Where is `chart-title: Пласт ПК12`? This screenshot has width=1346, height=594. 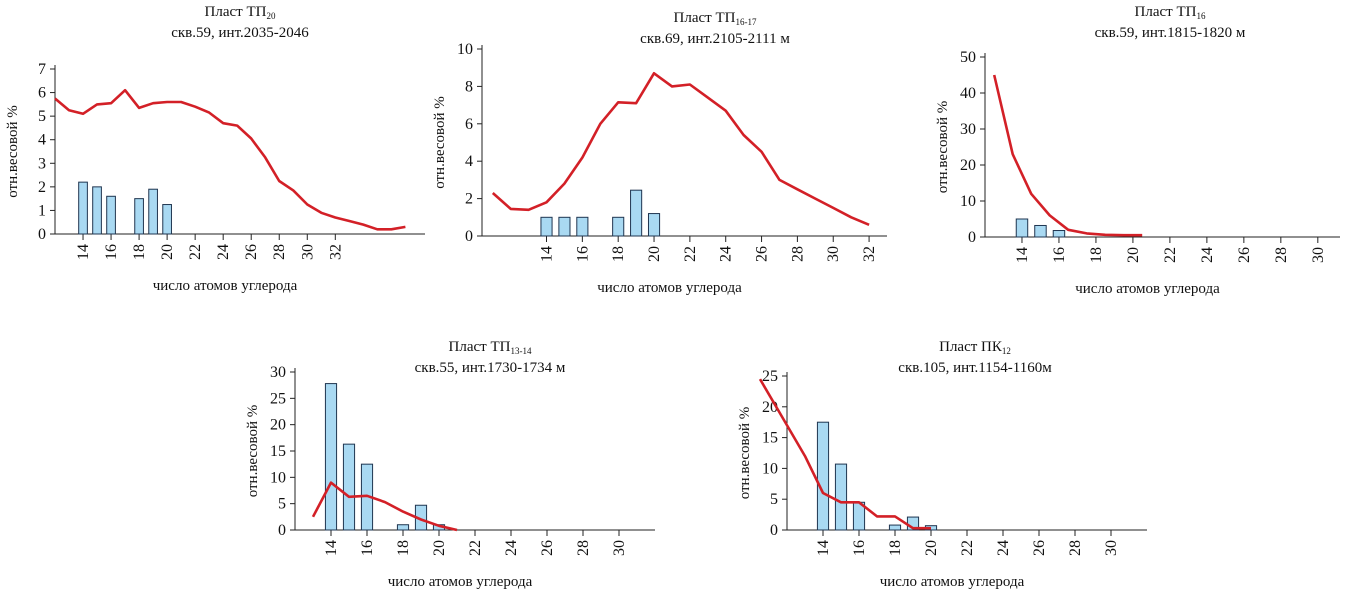 chart-title: Пласт ПК12 is located at coordinates (975, 347).